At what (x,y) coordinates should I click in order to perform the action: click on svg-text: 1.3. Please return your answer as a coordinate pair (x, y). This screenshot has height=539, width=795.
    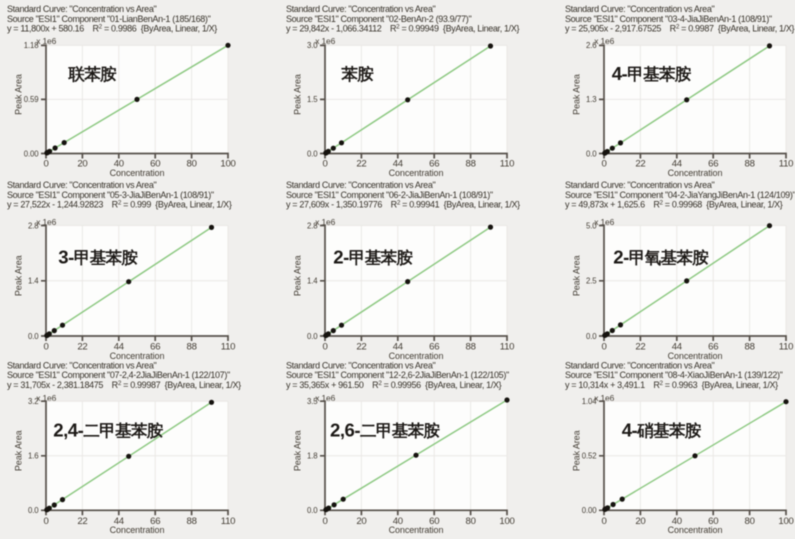
    Looking at the image, I should click on (591, 99).